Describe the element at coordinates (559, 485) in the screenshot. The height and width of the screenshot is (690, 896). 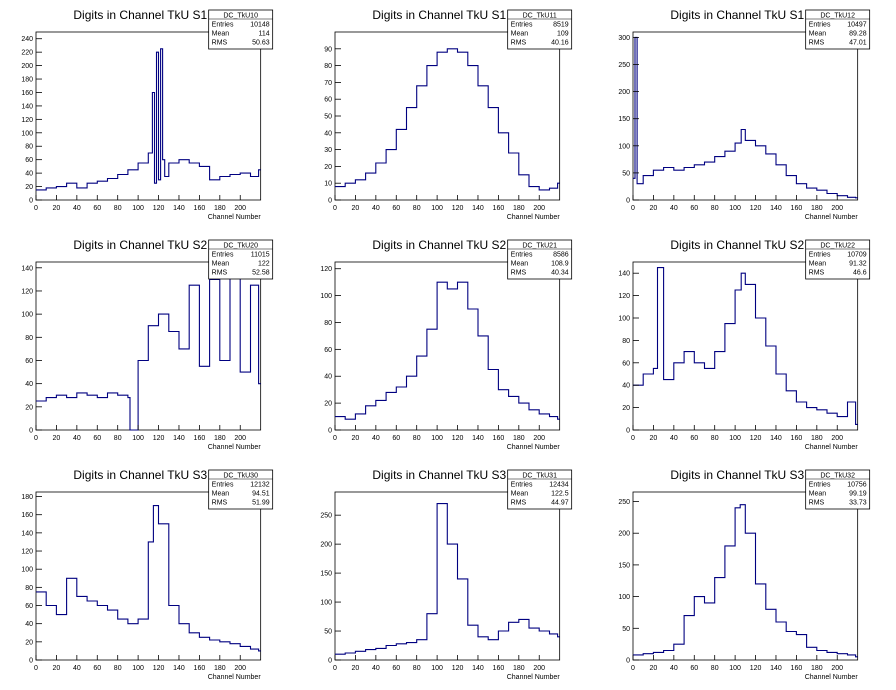
I see `stats-value: 12434` at that location.